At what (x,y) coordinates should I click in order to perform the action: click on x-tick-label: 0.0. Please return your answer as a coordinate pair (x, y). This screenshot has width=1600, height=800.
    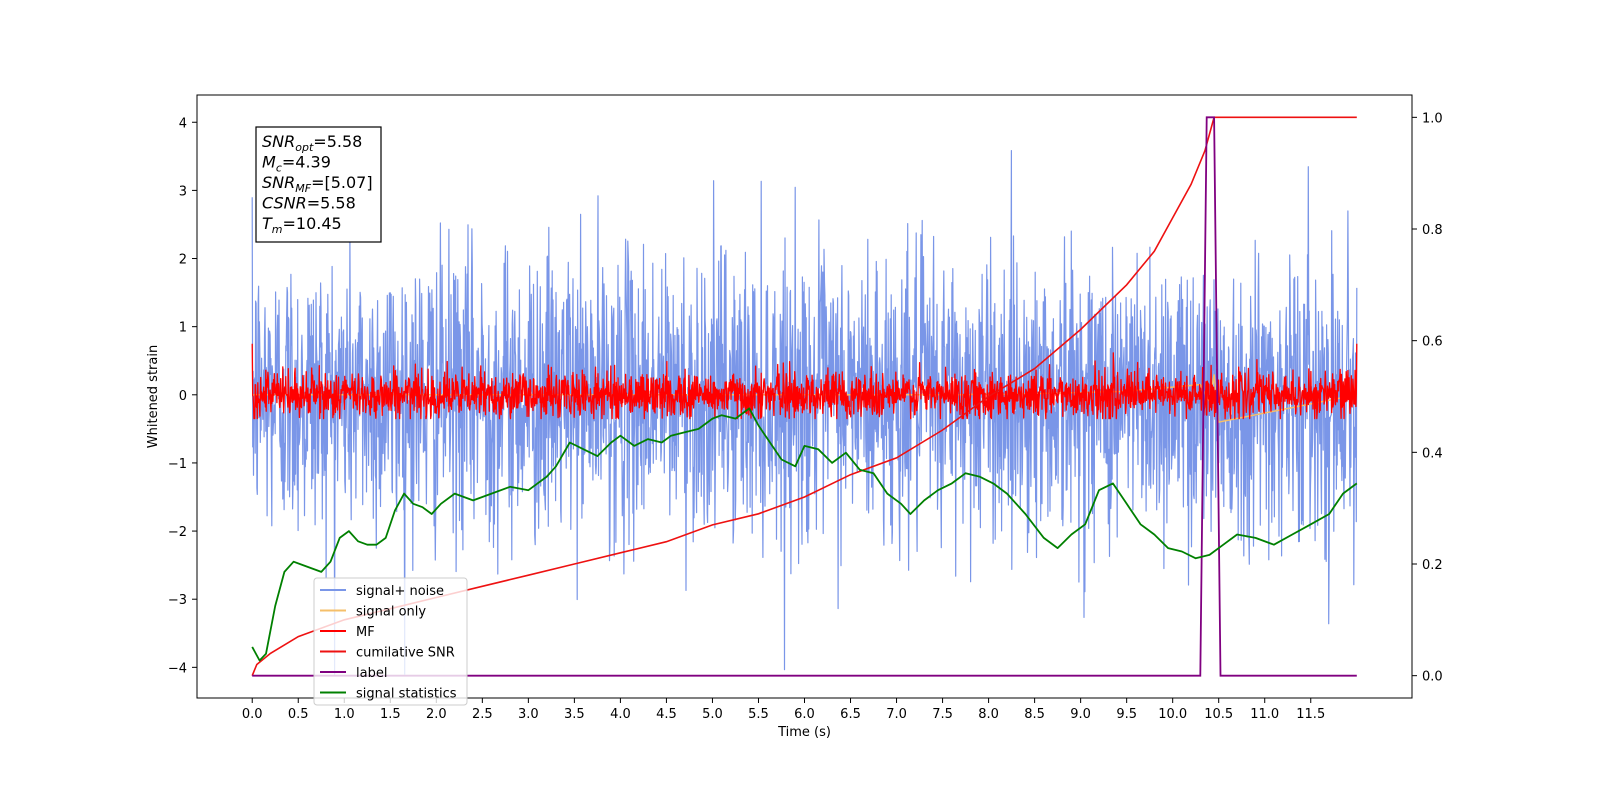
    Looking at the image, I should click on (252, 714).